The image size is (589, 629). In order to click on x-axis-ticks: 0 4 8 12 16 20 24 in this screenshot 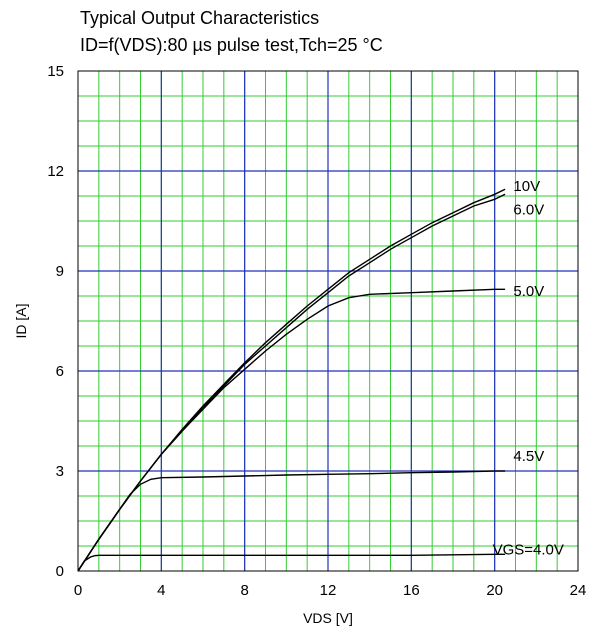, I will do `click(330, 590)`.